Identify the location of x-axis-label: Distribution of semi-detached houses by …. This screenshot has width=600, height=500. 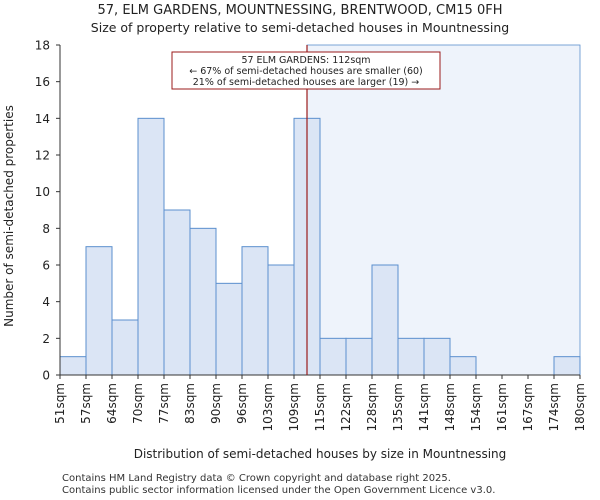
(320, 454).